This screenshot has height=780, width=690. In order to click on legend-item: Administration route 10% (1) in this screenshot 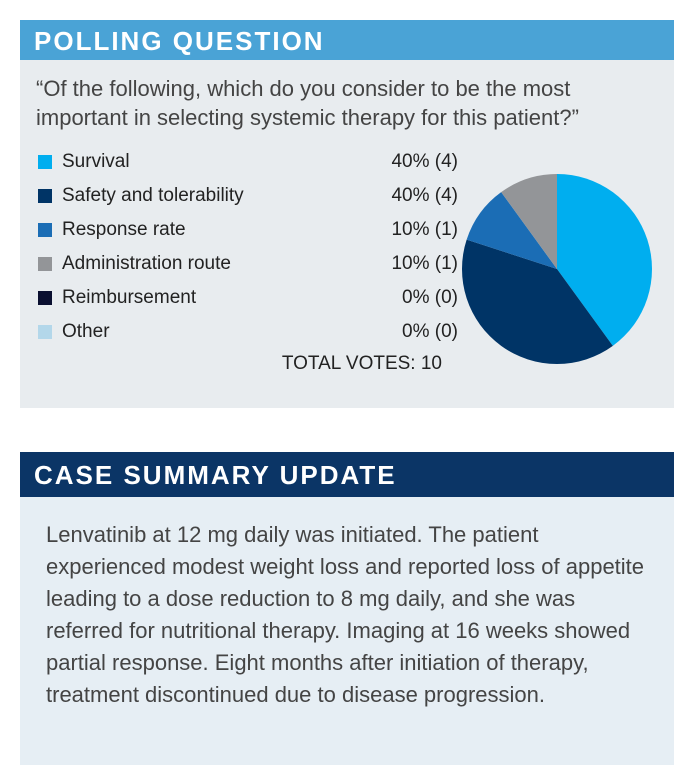, I will do `click(248, 265)`.